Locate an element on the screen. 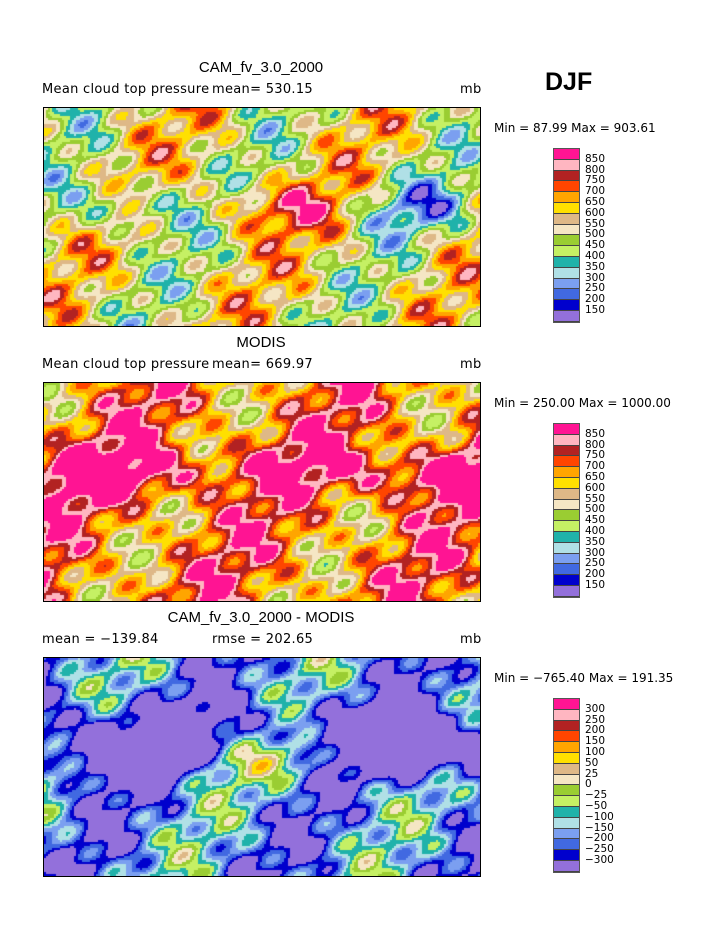  season-label: DJF is located at coordinates (569, 82).